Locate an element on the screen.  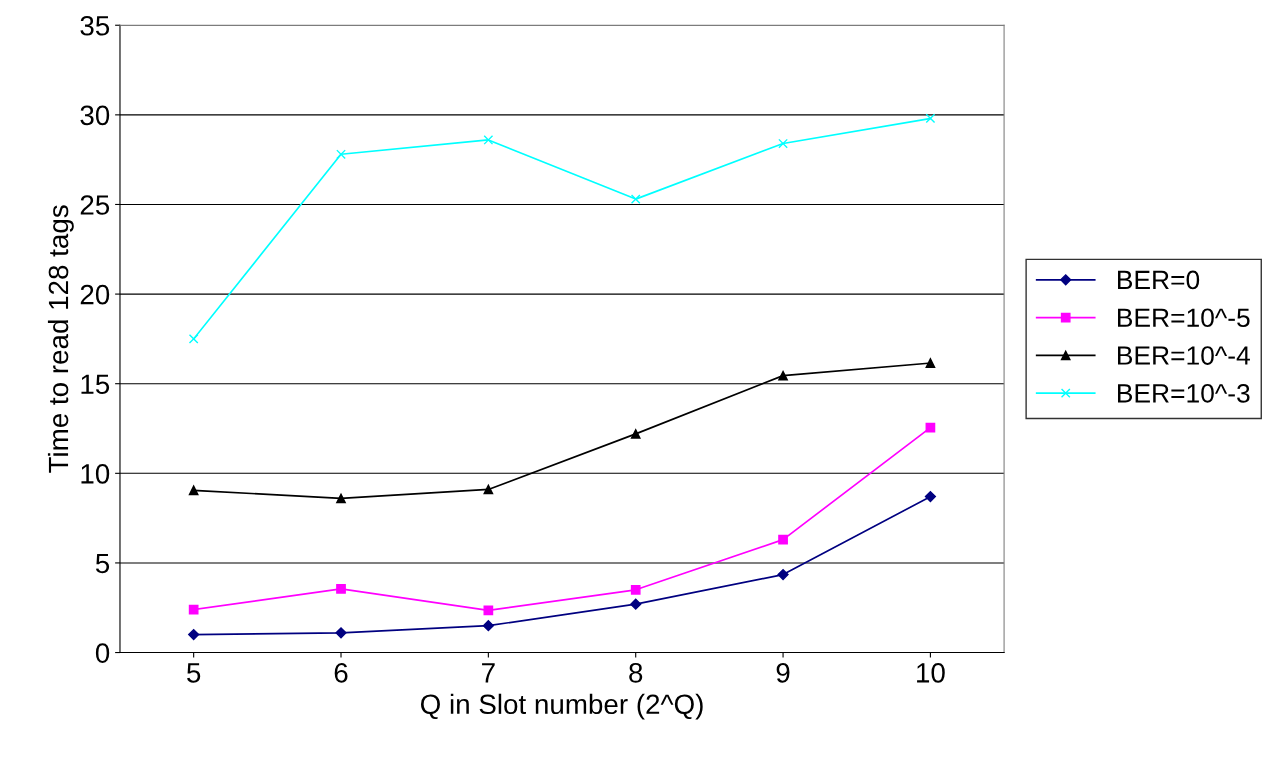
legend-label: BER=10^-3 is located at coordinates (1184, 393).